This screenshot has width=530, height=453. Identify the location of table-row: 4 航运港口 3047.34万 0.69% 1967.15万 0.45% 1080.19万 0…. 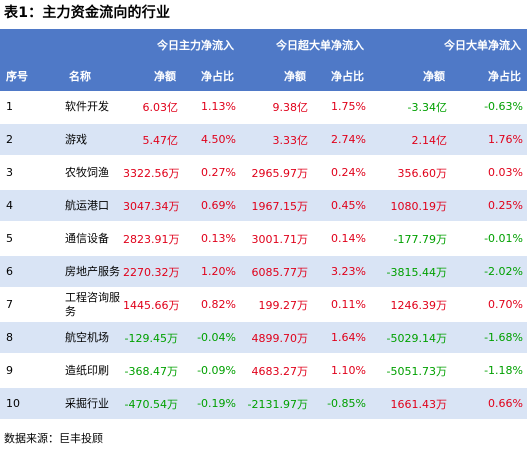
(263, 206).